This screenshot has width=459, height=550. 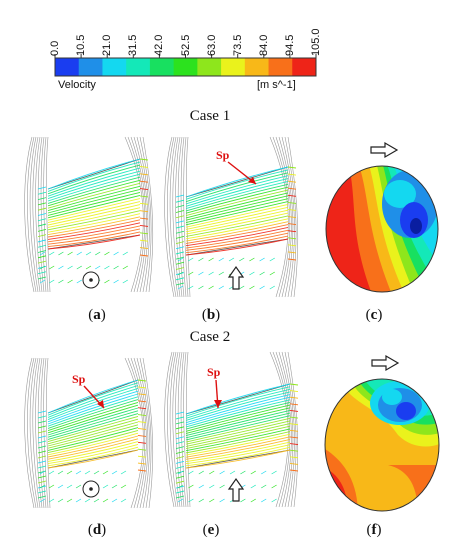 What do you see at coordinates (214, 372) in the screenshot?
I see `separation-point-label-e: Sp` at bounding box center [214, 372].